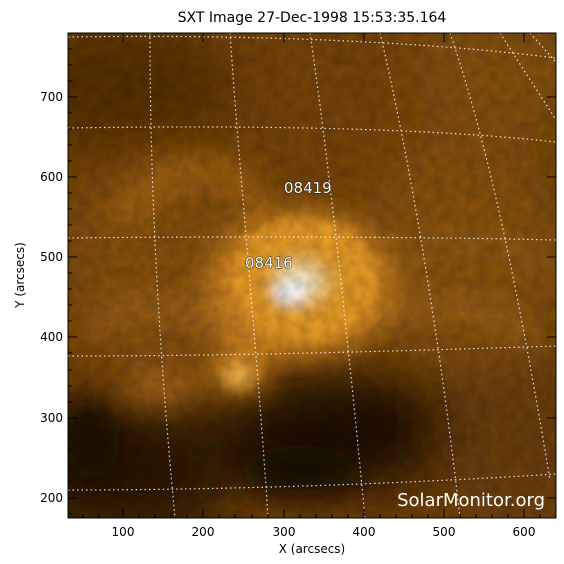 The height and width of the screenshot is (564, 564). What do you see at coordinates (312, 549) in the screenshot?
I see `x-axis-label: X (arcsecs)` at bounding box center [312, 549].